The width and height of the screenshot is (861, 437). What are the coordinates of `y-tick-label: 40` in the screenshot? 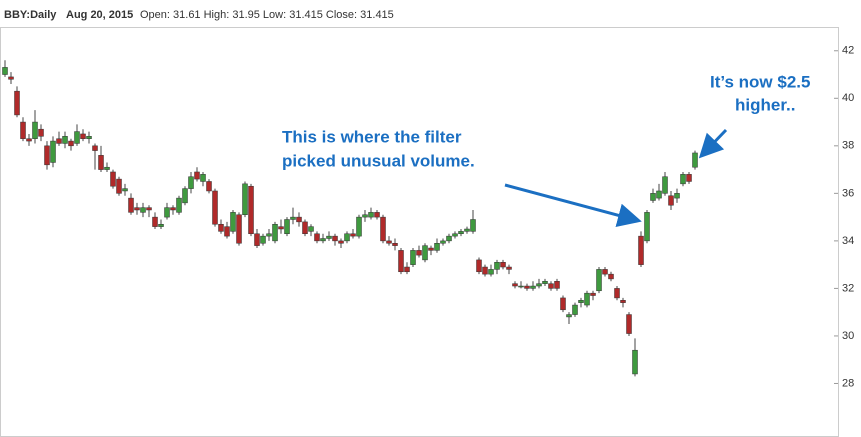 It's located at (848, 98).